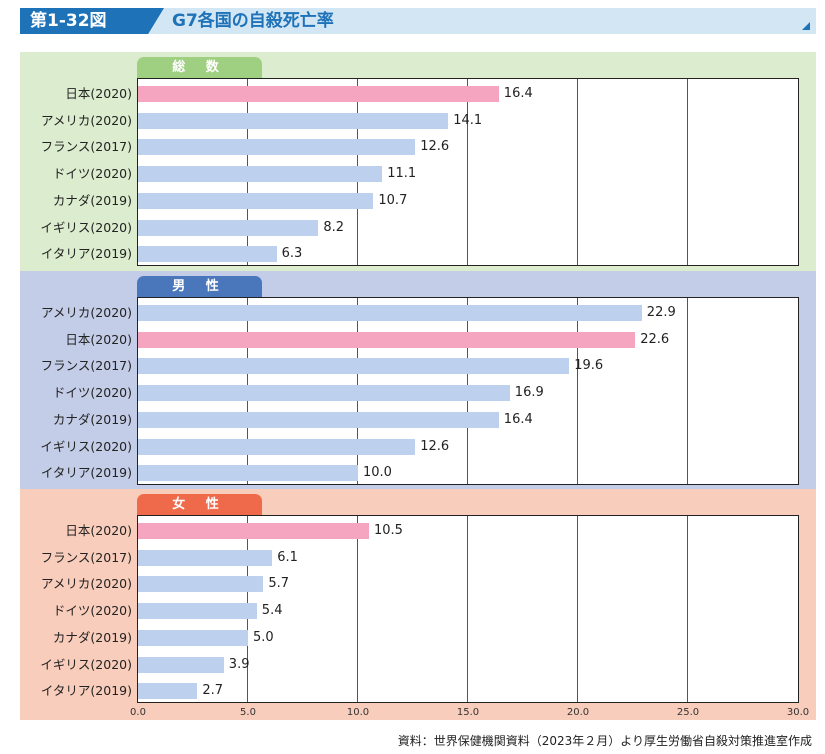 This screenshot has height=754, width=825. Describe the element at coordinates (377, 473) in the screenshot. I see `data-label: 10.0` at that location.